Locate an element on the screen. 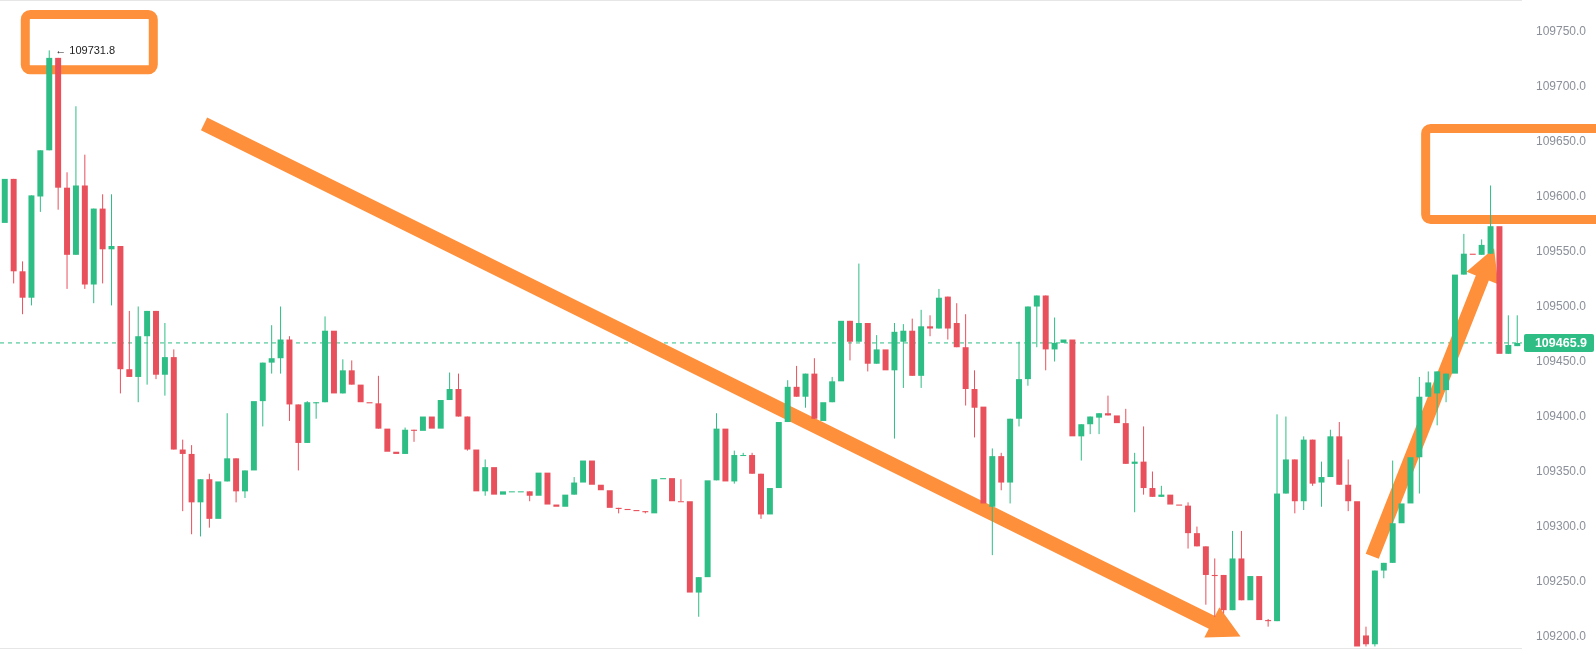 The height and width of the screenshot is (649, 1596). y-tick-label: 109200.0 is located at coordinates (1561, 635).